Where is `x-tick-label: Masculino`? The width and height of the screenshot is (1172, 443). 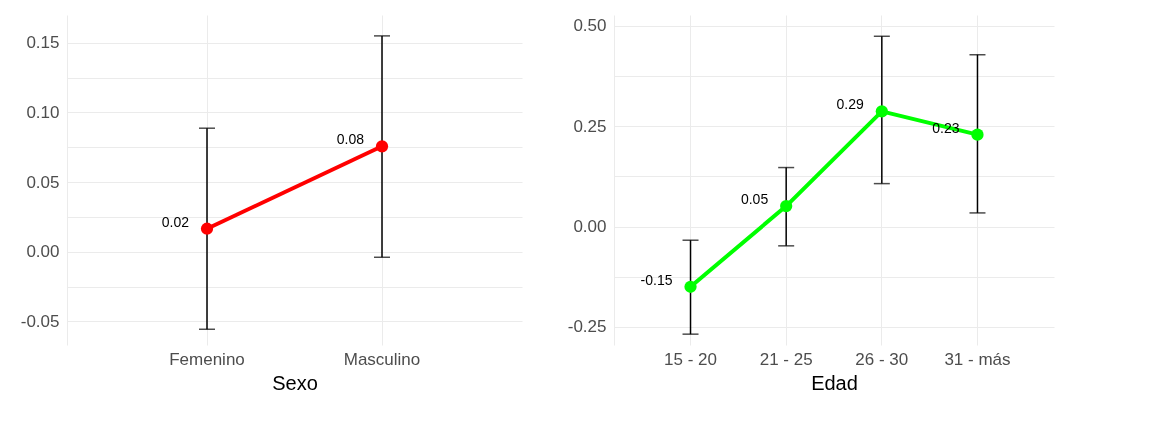
x-tick-label: Masculino is located at coordinates (382, 359).